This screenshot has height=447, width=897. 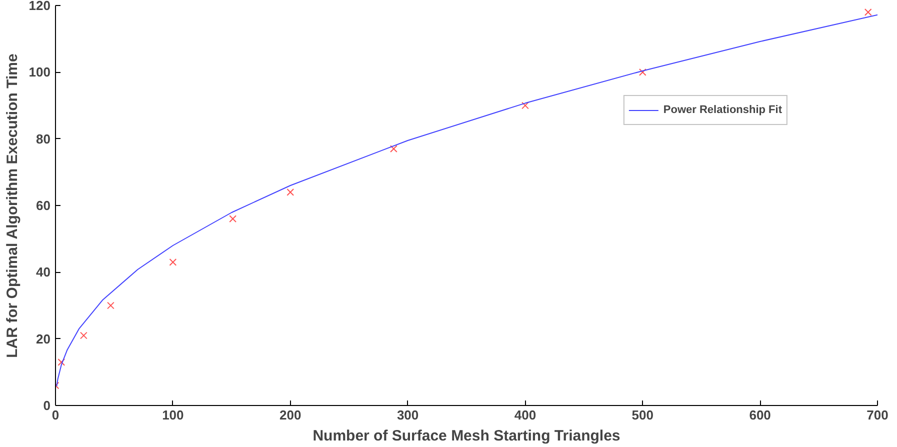 I want to click on y-tick-label: 20, so click(x=43, y=338).